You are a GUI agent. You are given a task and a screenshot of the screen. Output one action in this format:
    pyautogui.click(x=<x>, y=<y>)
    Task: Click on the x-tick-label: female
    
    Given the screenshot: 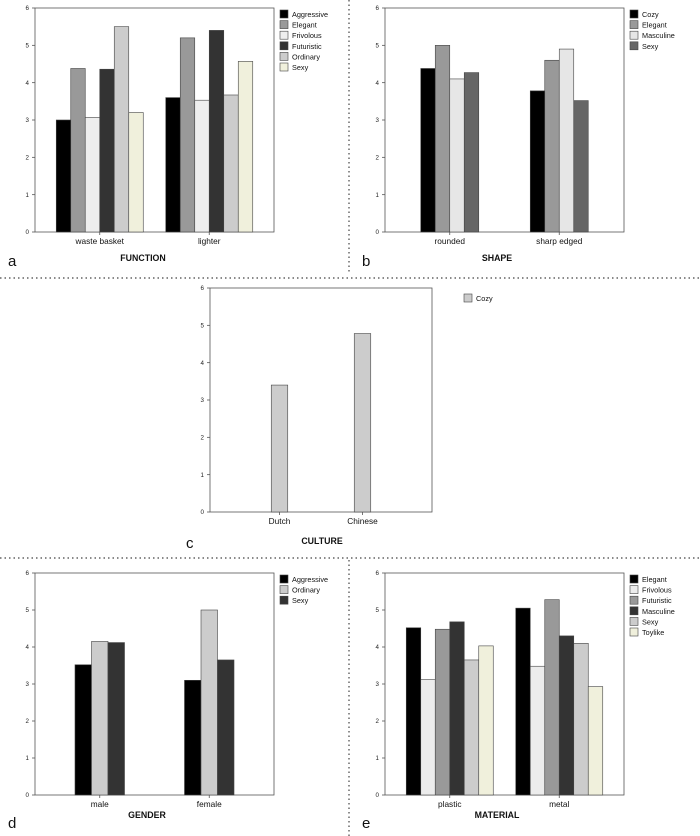 What is the action you would take?
    pyautogui.click(x=209, y=804)
    